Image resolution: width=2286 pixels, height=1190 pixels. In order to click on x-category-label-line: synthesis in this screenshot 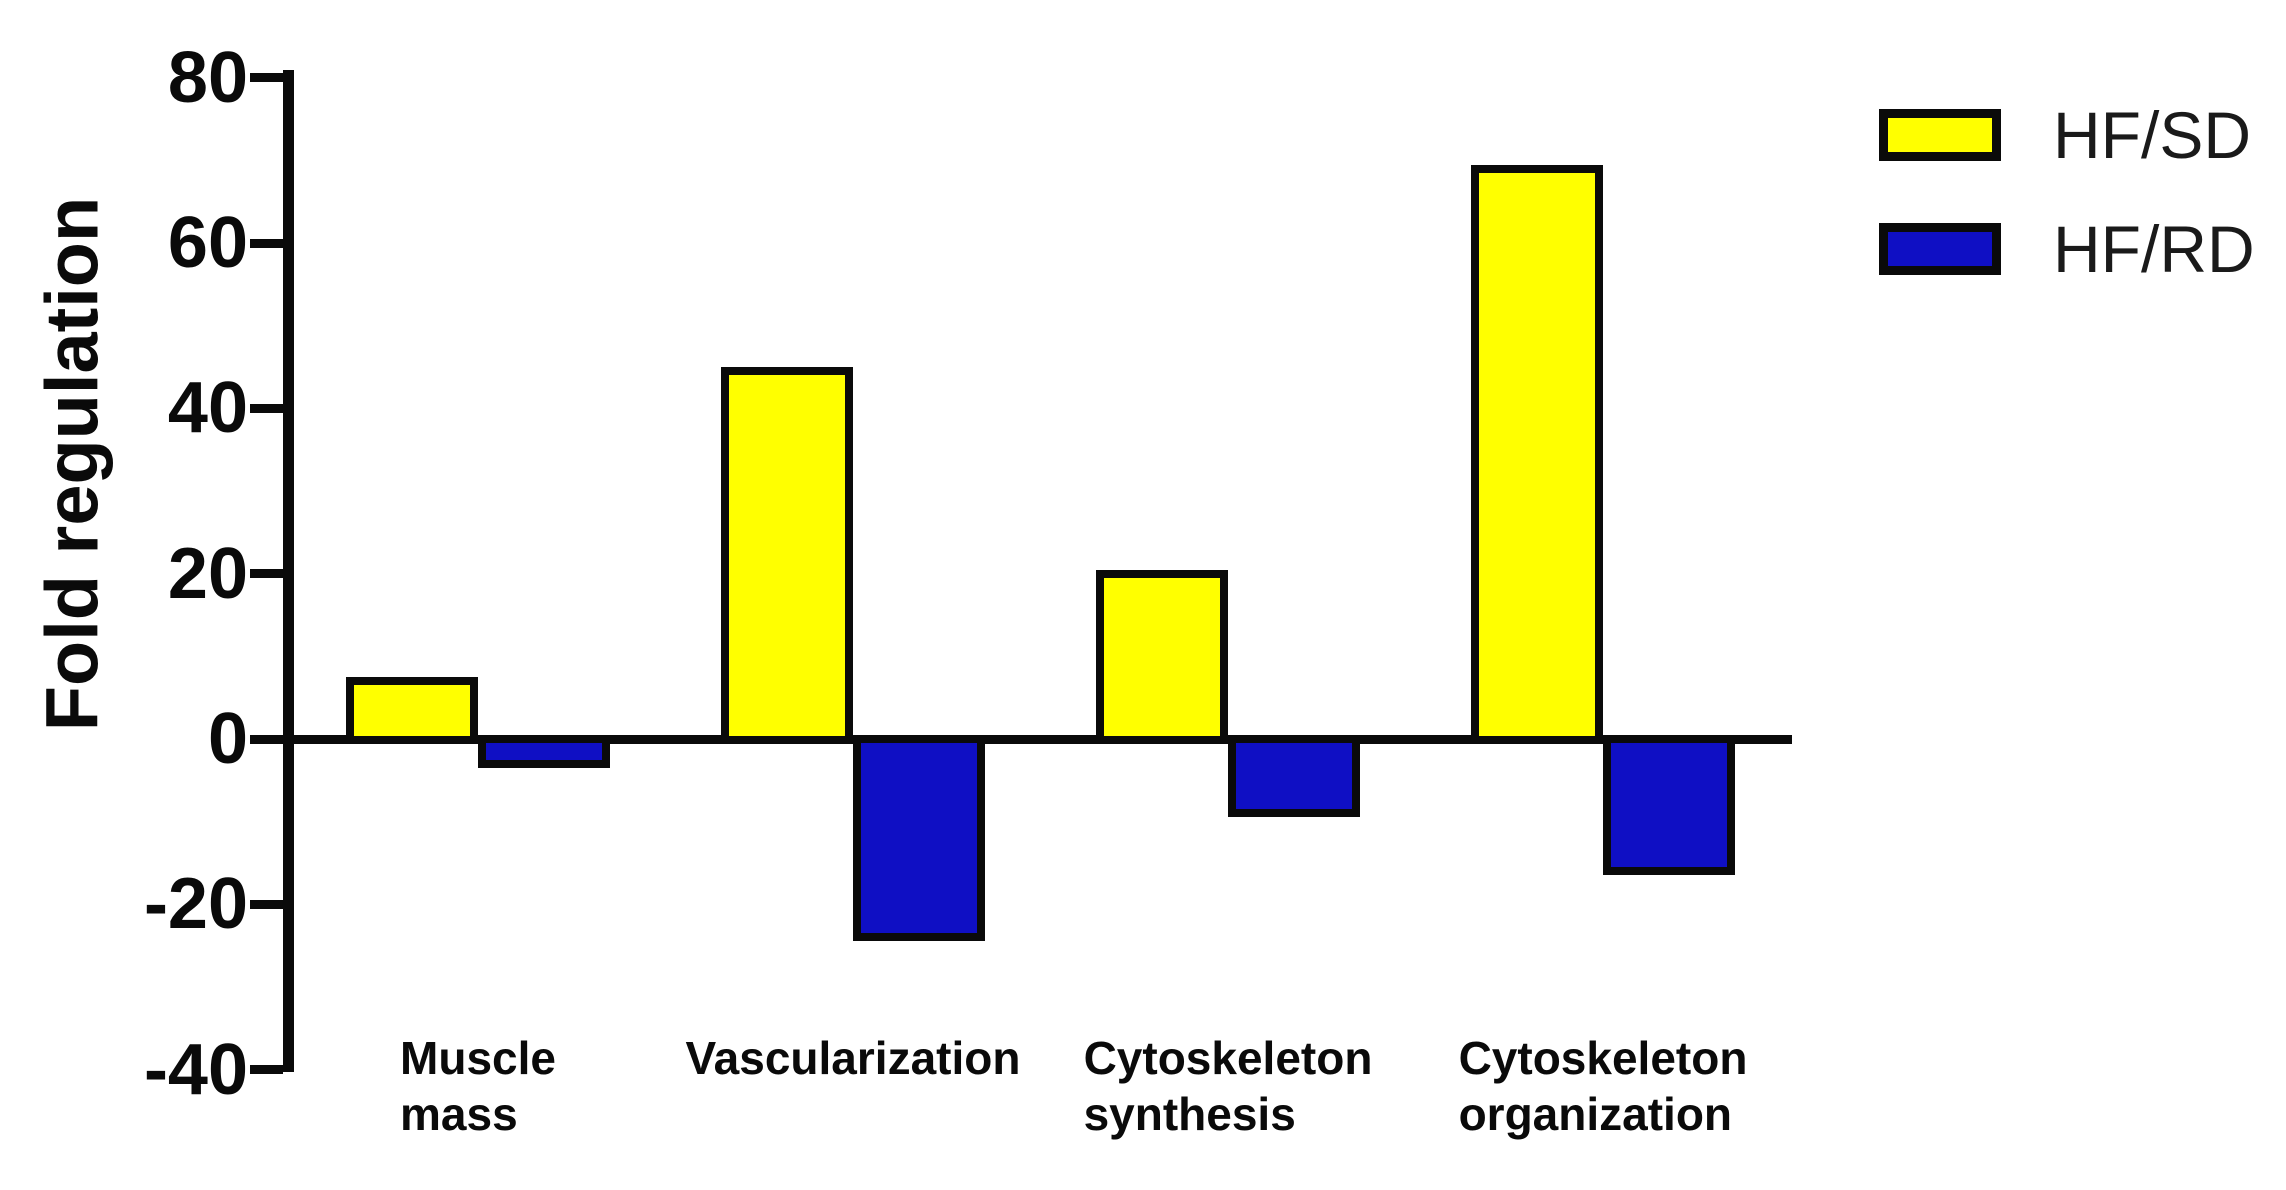, I will do `click(1189, 1114)`.